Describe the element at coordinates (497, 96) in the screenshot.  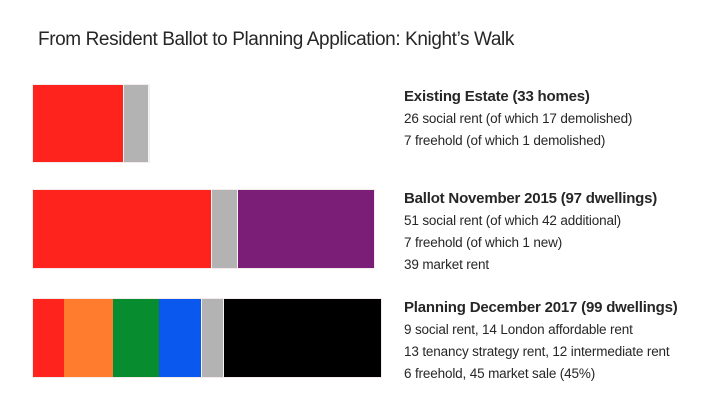
I see `row-heading: Existing Estate (33 homes)` at that location.